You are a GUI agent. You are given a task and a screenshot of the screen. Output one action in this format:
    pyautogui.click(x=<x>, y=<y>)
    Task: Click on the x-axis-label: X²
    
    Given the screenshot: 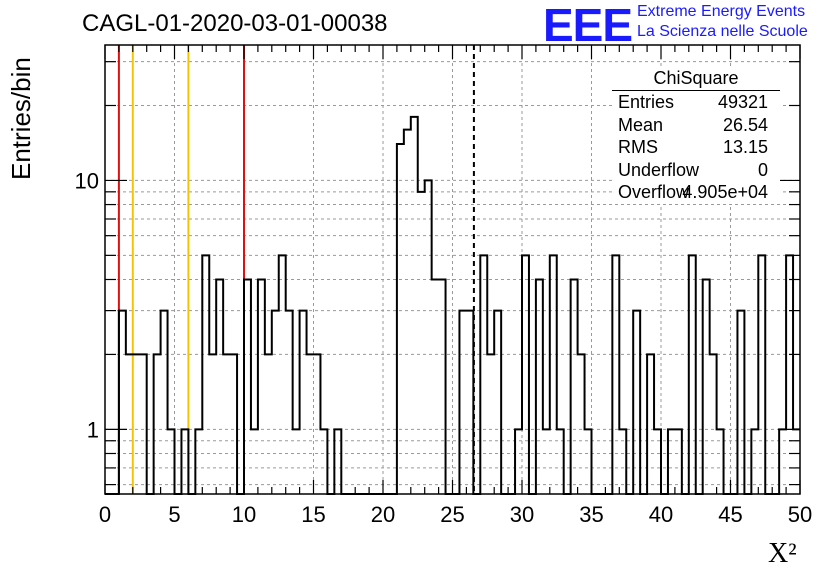 What is the action you would take?
    pyautogui.click(x=782, y=553)
    